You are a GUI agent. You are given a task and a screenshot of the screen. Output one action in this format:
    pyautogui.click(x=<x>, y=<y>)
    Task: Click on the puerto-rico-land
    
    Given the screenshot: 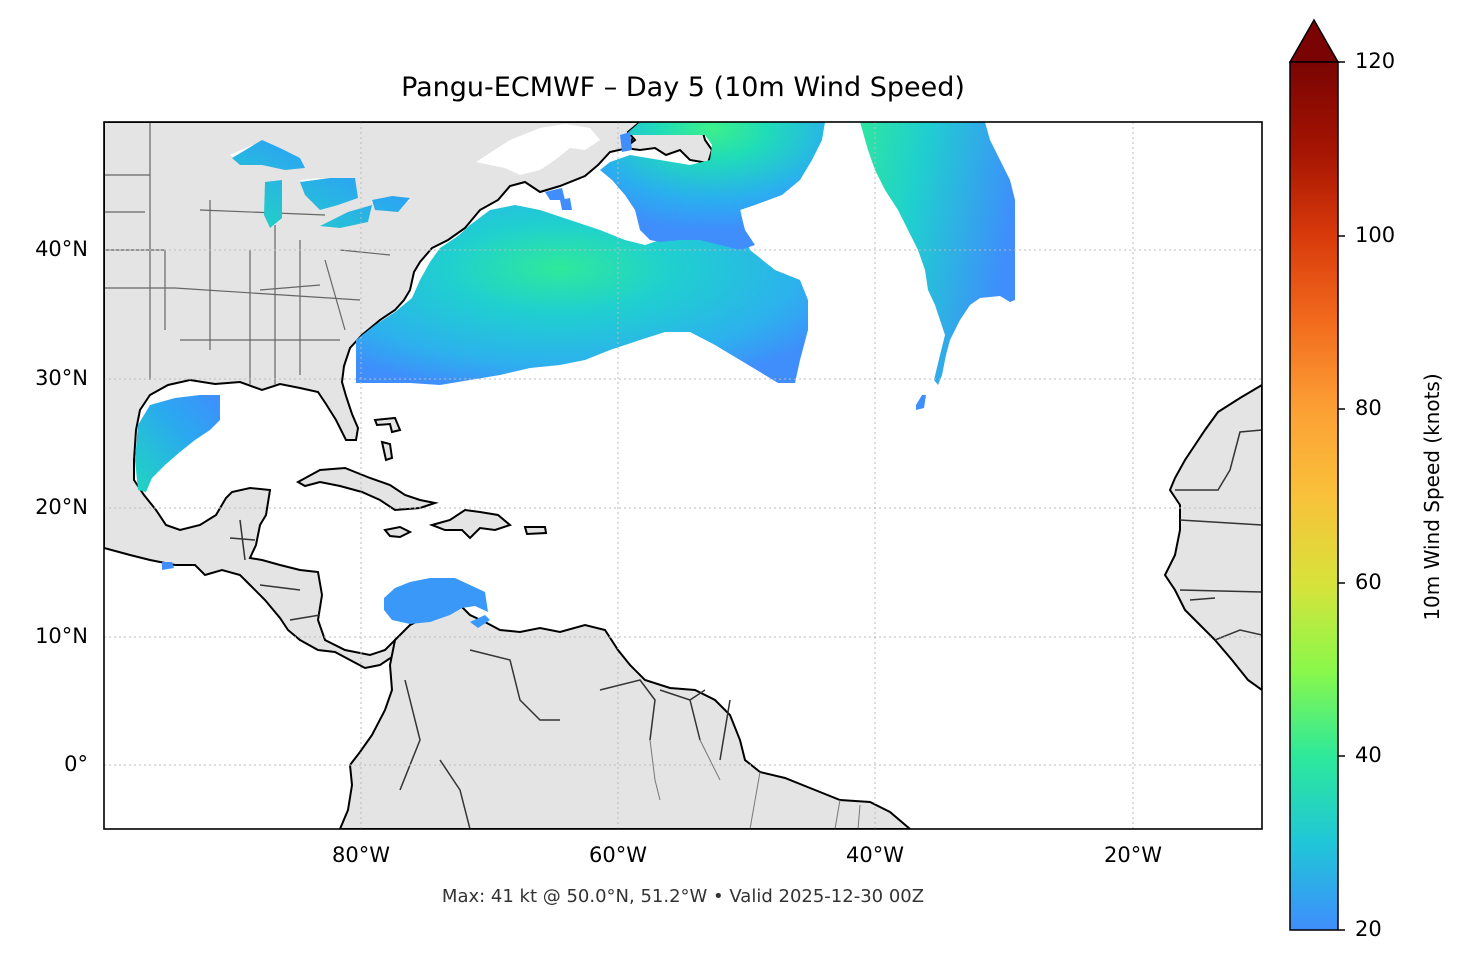 What is the action you would take?
    pyautogui.click(x=535, y=531)
    